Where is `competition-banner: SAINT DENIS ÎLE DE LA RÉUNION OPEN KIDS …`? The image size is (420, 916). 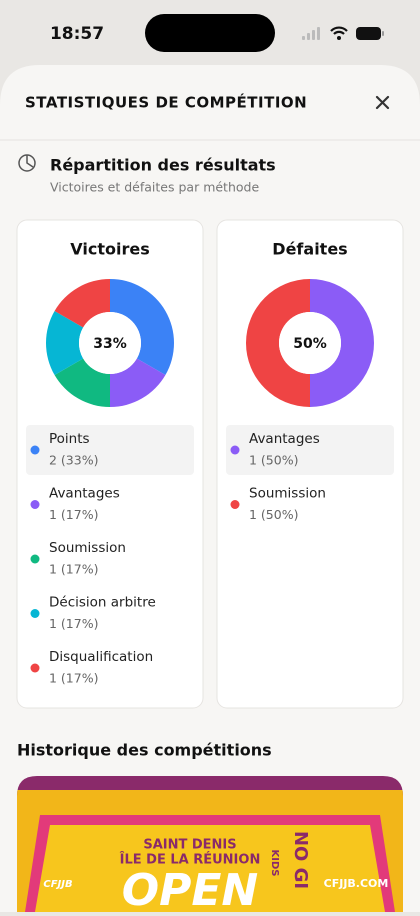 competition-banner: SAINT DENIS ÎLE DE LA RÉUNION OPEN KIDS … is located at coordinates (210, 846).